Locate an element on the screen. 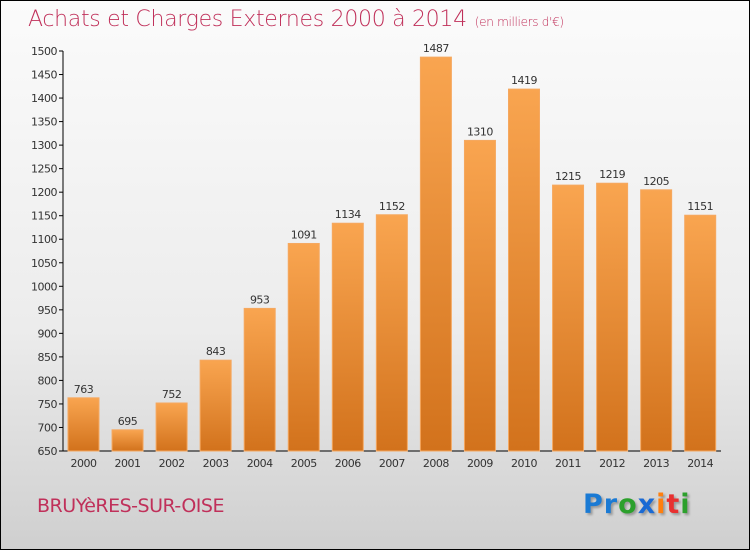 The width and height of the screenshot is (750, 551). bar-2012 is located at coordinates (612, 317).